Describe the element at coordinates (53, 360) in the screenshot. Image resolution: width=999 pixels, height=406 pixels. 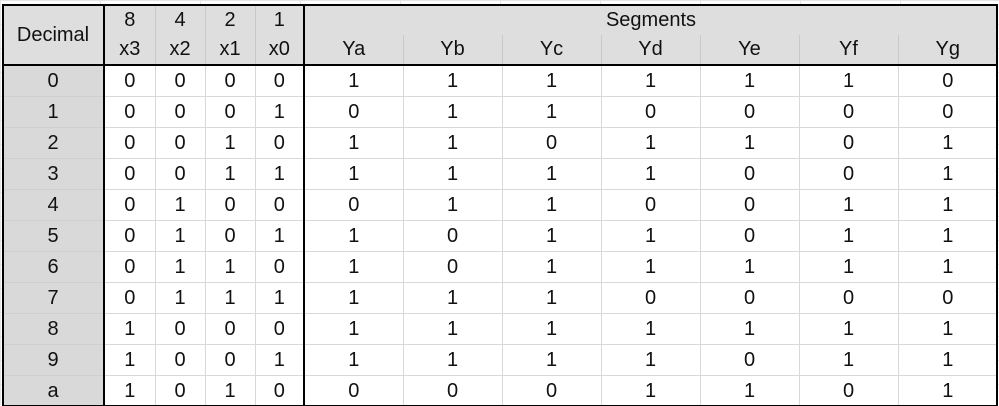
I see `decimal-cell: 9` at that location.